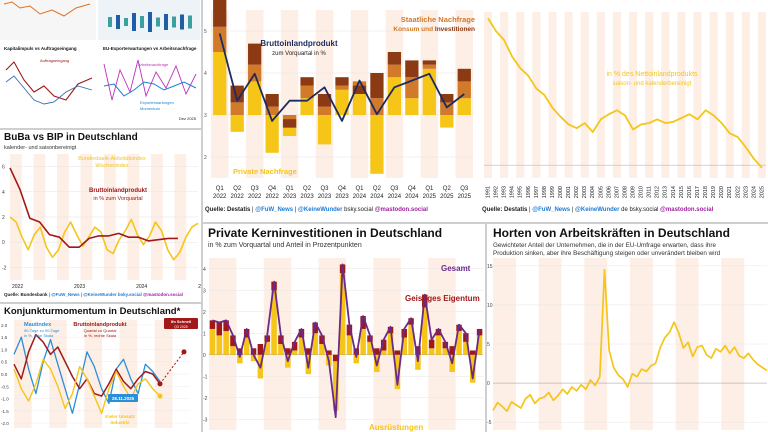 This screenshot has width=768, height=432. I want to click on momentum-label-gdp-3: in %, rechte Skala, so click(100, 335).